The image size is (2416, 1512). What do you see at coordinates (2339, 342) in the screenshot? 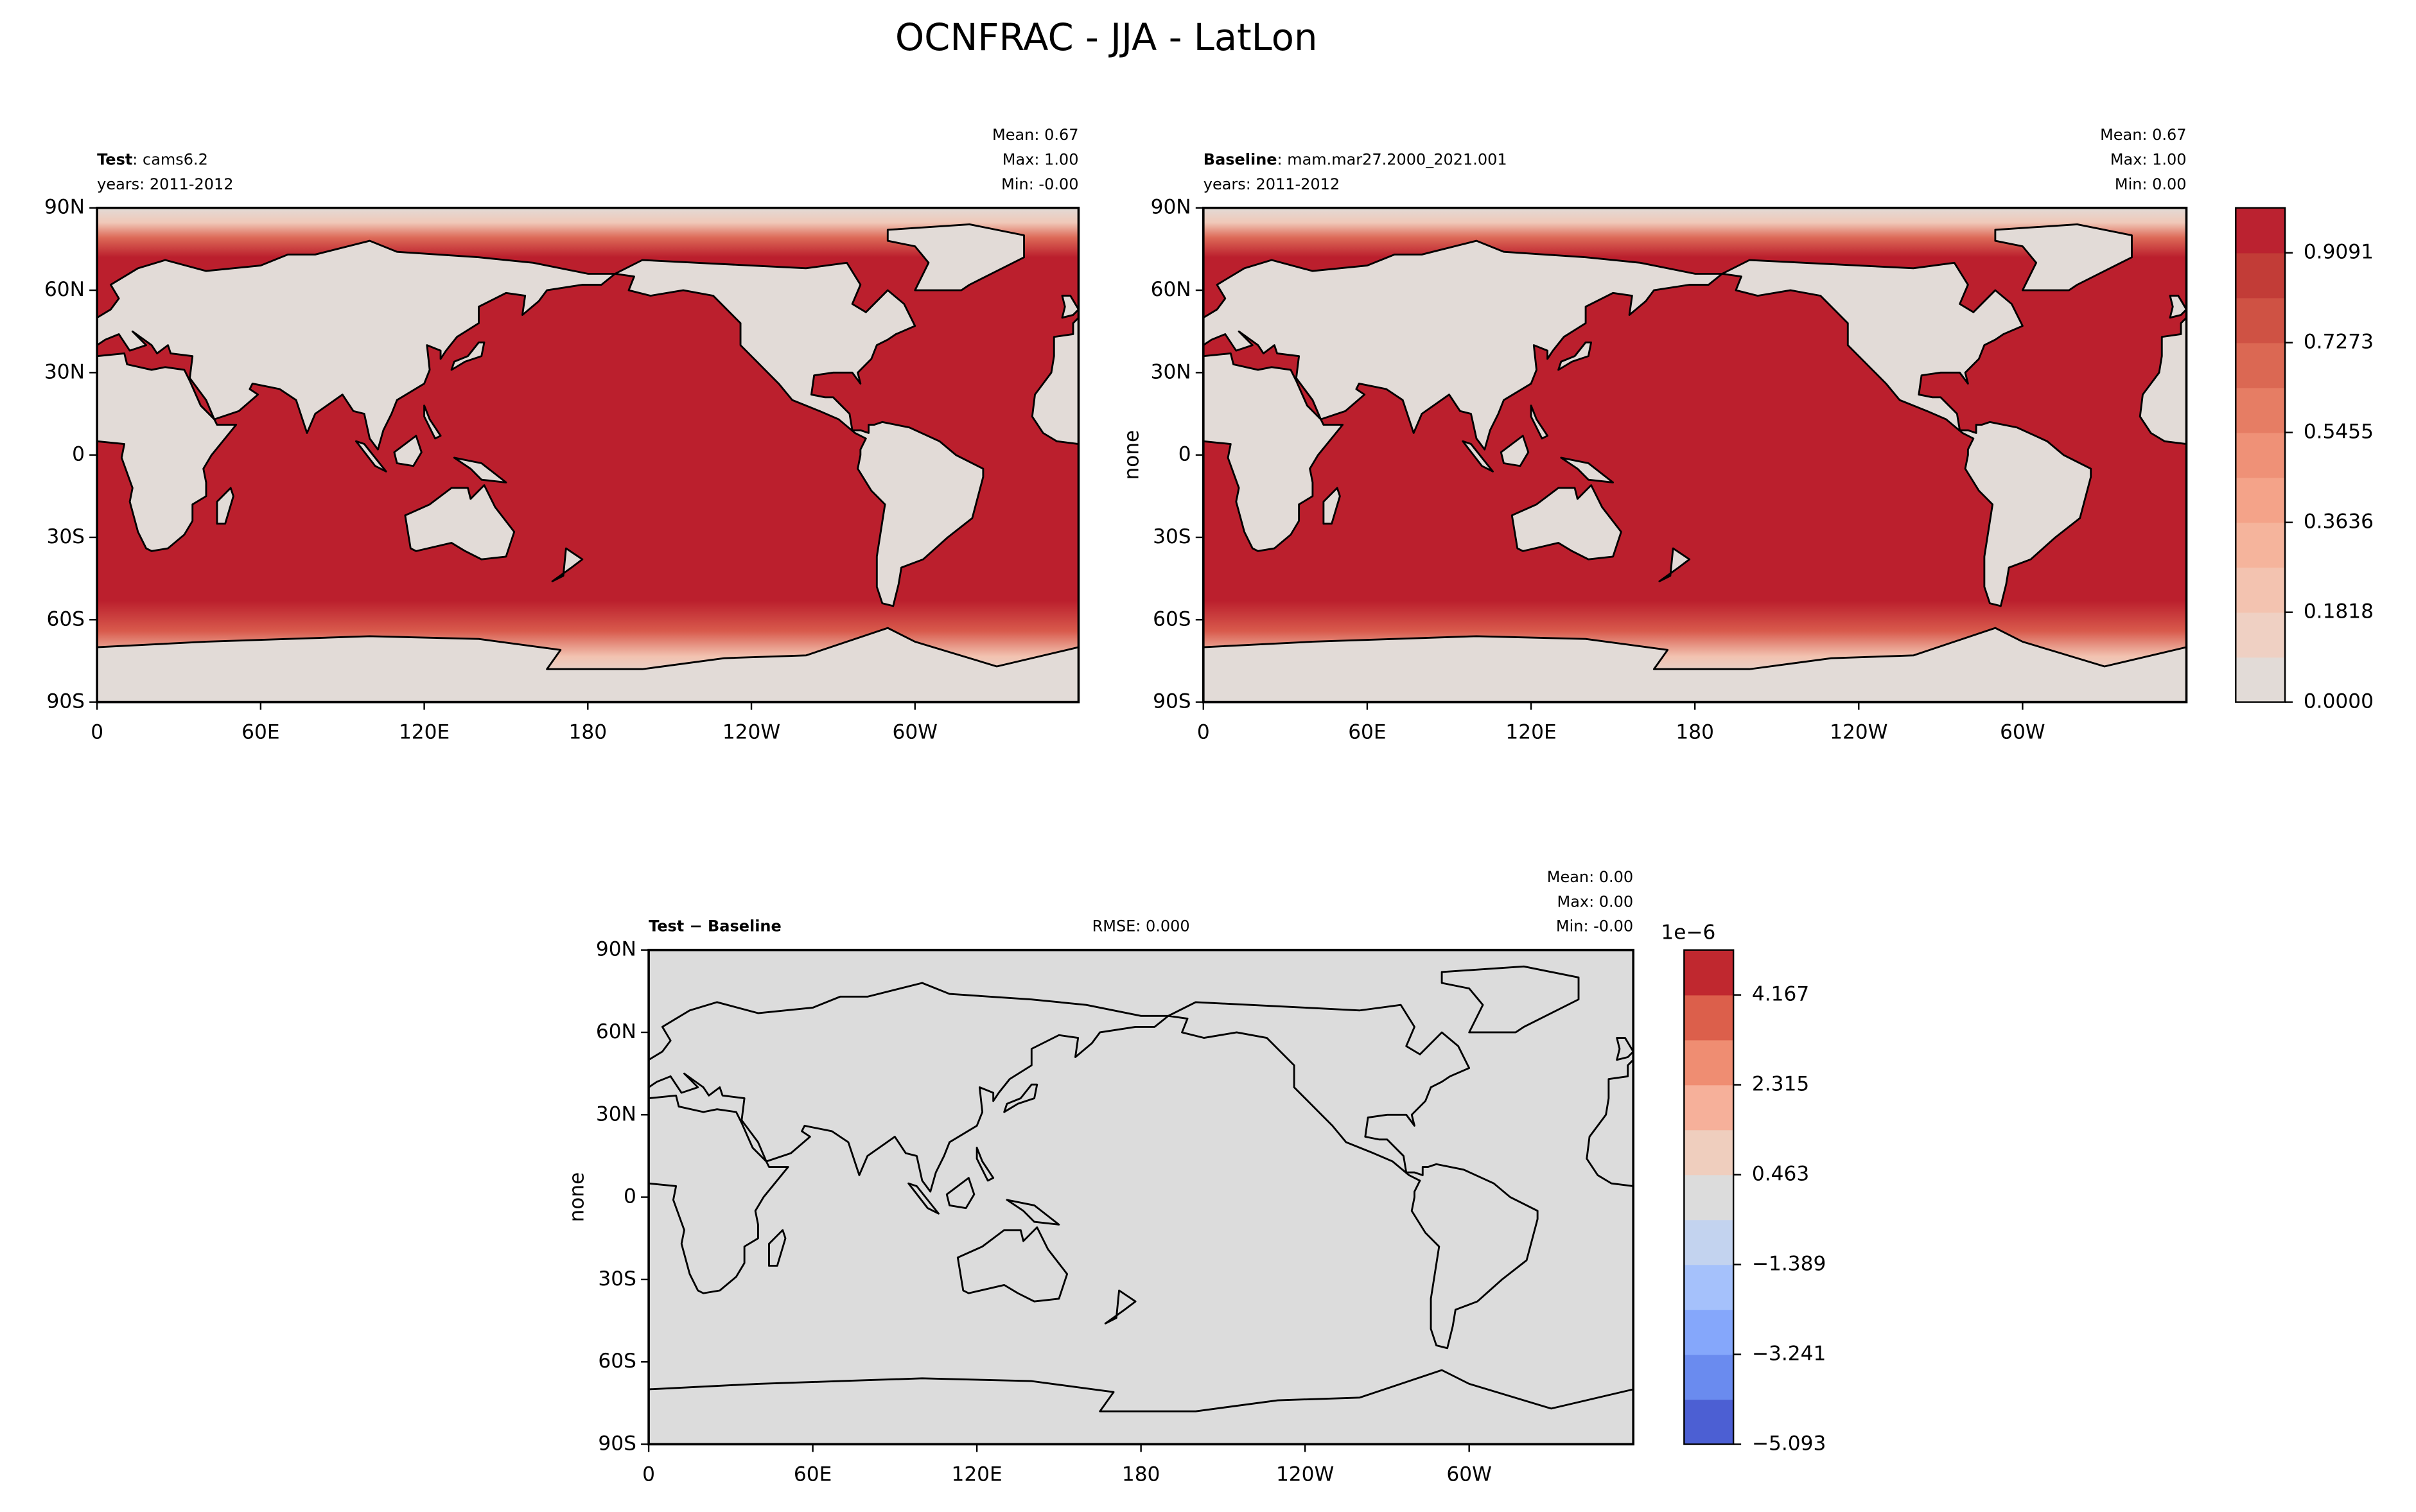
I see `colorbar-tick-label: 0.7273` at bounding box center [2339, 342].